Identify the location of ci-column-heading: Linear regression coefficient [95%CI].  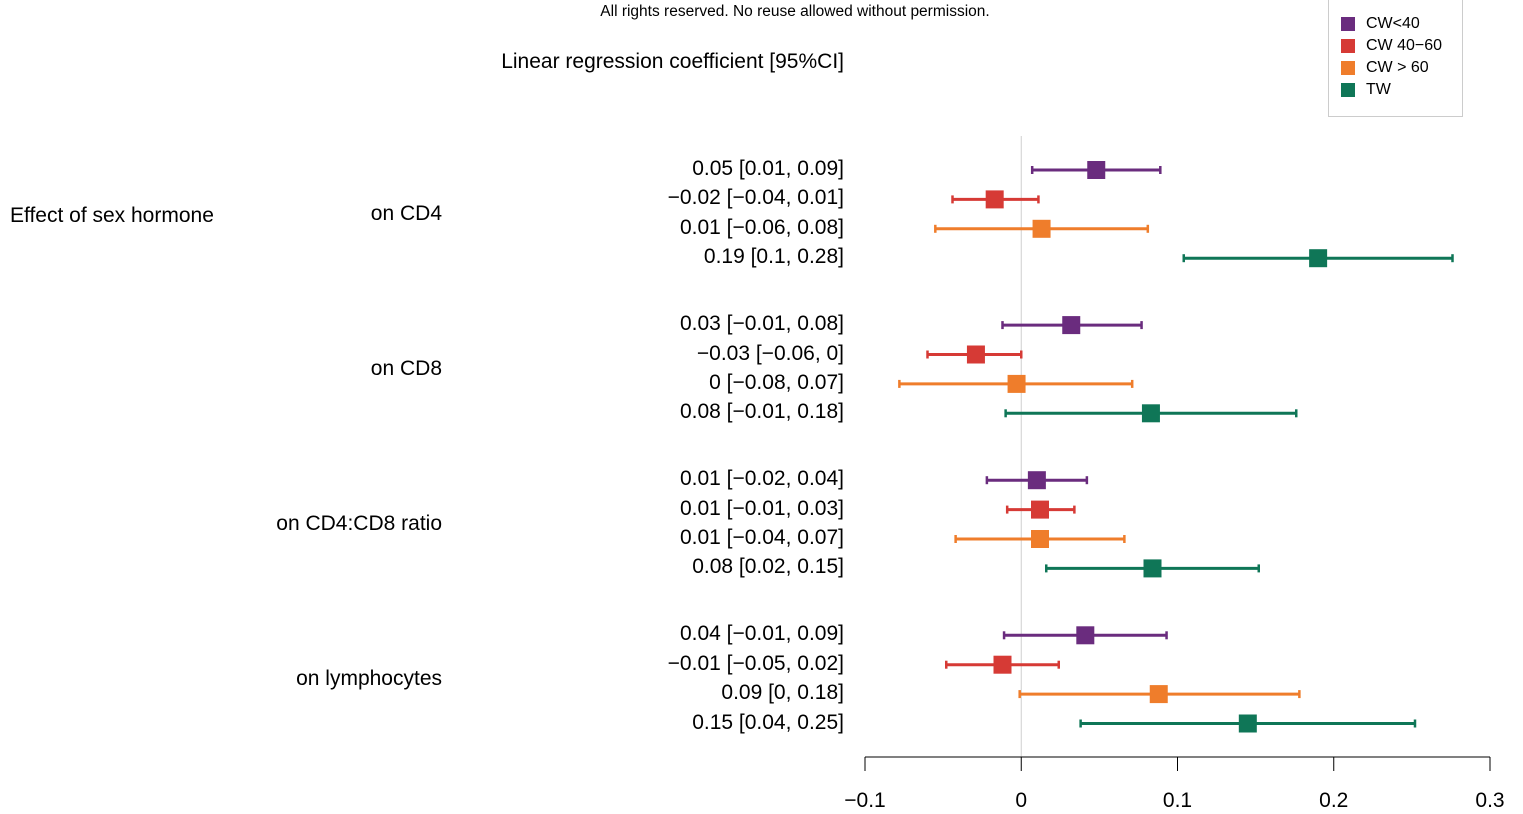
(672, 61).